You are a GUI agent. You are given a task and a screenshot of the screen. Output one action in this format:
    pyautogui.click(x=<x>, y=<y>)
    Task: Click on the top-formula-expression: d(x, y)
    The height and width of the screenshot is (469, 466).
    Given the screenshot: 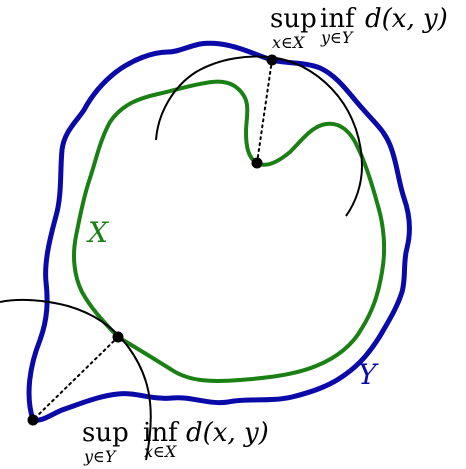 What is the action you would take?
    pyautogui.click(x=406, y=19)
    